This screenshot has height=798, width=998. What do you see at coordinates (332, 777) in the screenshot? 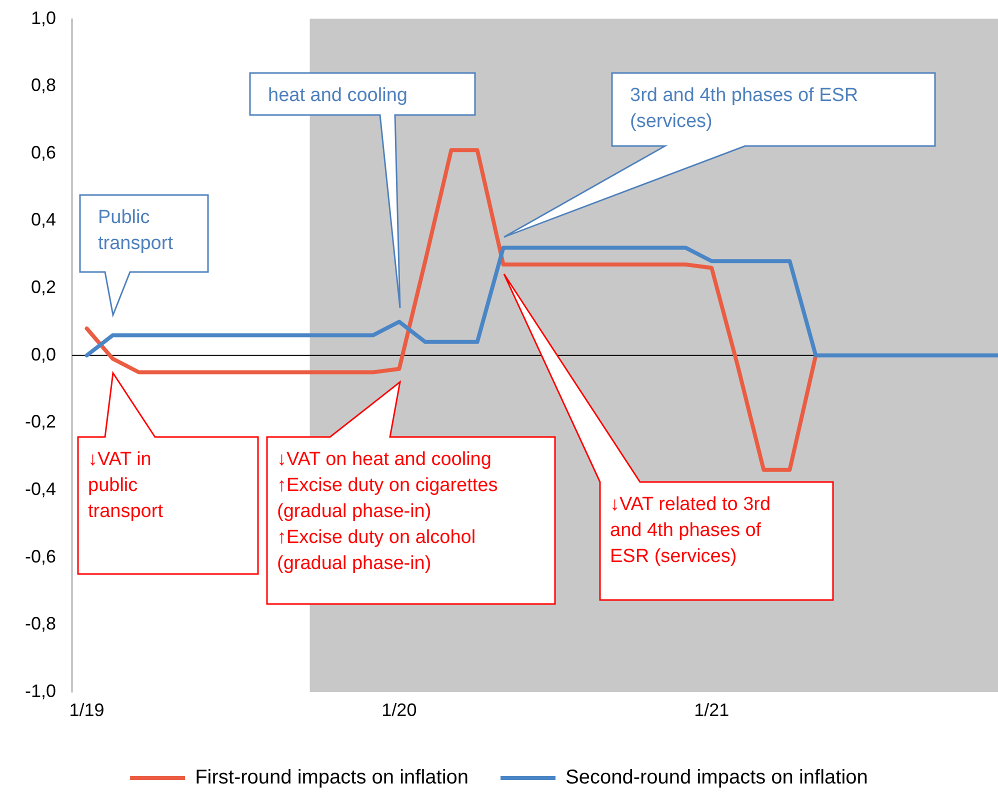
I see `legend-label: First-round impacts on inflation` at bounding box center [332, 777].